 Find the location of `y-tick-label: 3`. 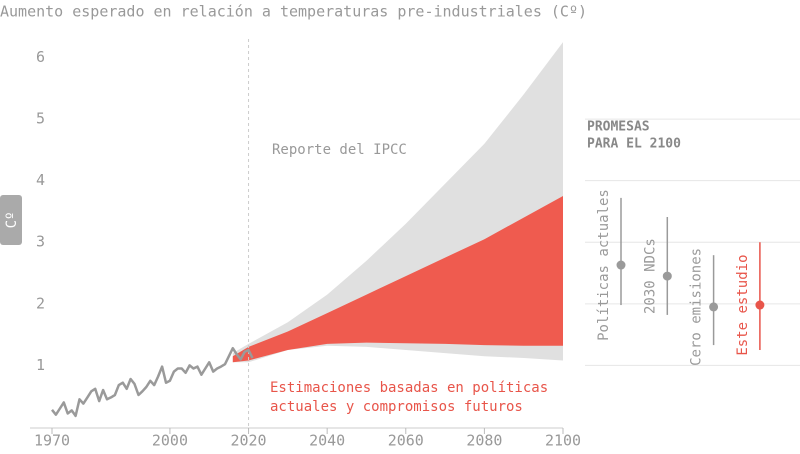

y-tick-label: 3 is located at coordinates (40, 242).